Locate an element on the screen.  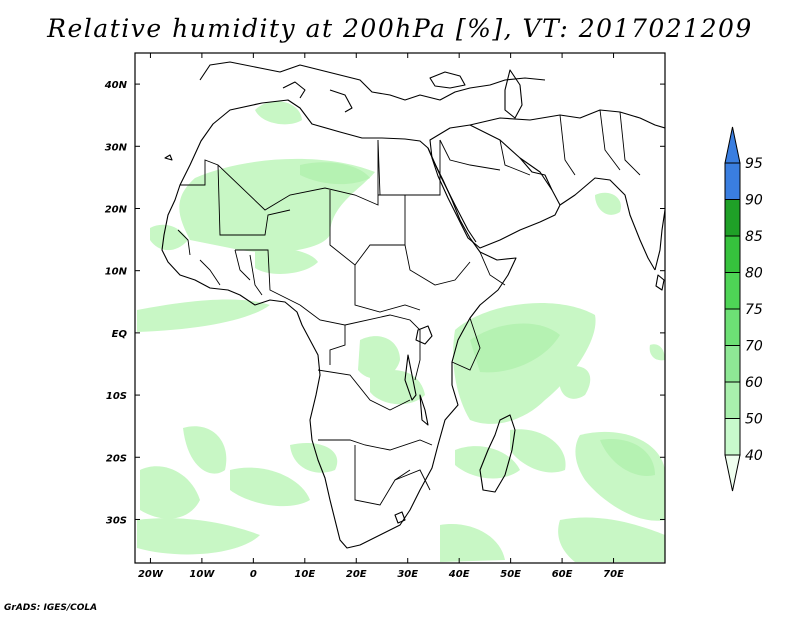
colorbar-upper-arrow is located at coordinates (732, 145).